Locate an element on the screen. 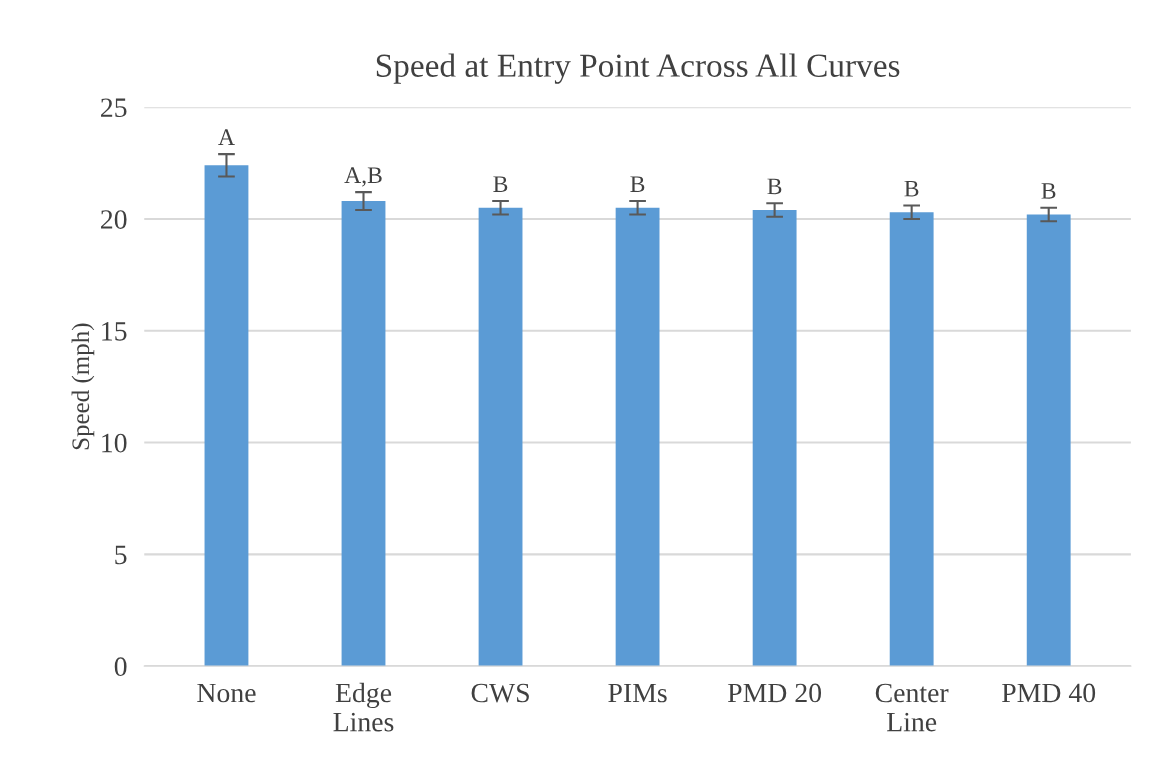 This screenshot has width=1154, height=771. x-tick-label: PIMs is located at coordinates (637, 693).